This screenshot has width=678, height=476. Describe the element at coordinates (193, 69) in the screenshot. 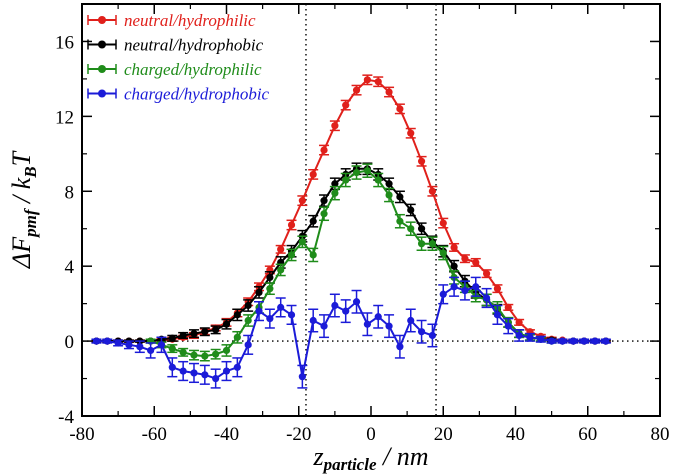

I see `legend-label: charged/hydrophilic` at that location.